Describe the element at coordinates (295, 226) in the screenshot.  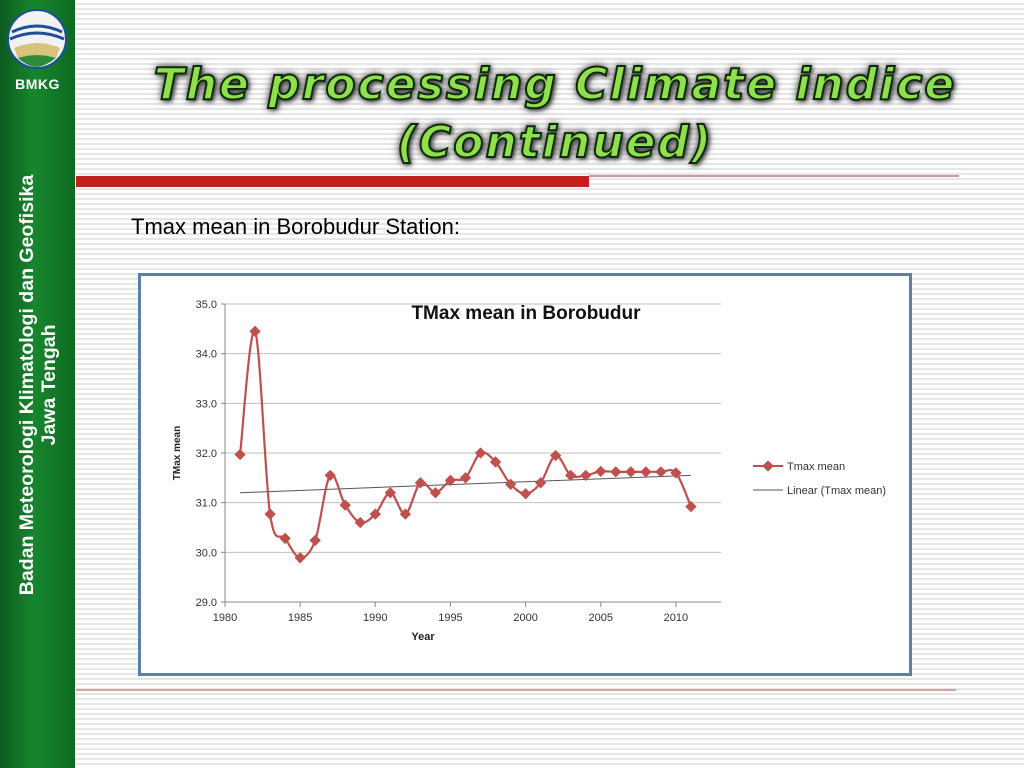
I see `slide-subtitle: Tmax mean in Borobudur Station:` at that location.